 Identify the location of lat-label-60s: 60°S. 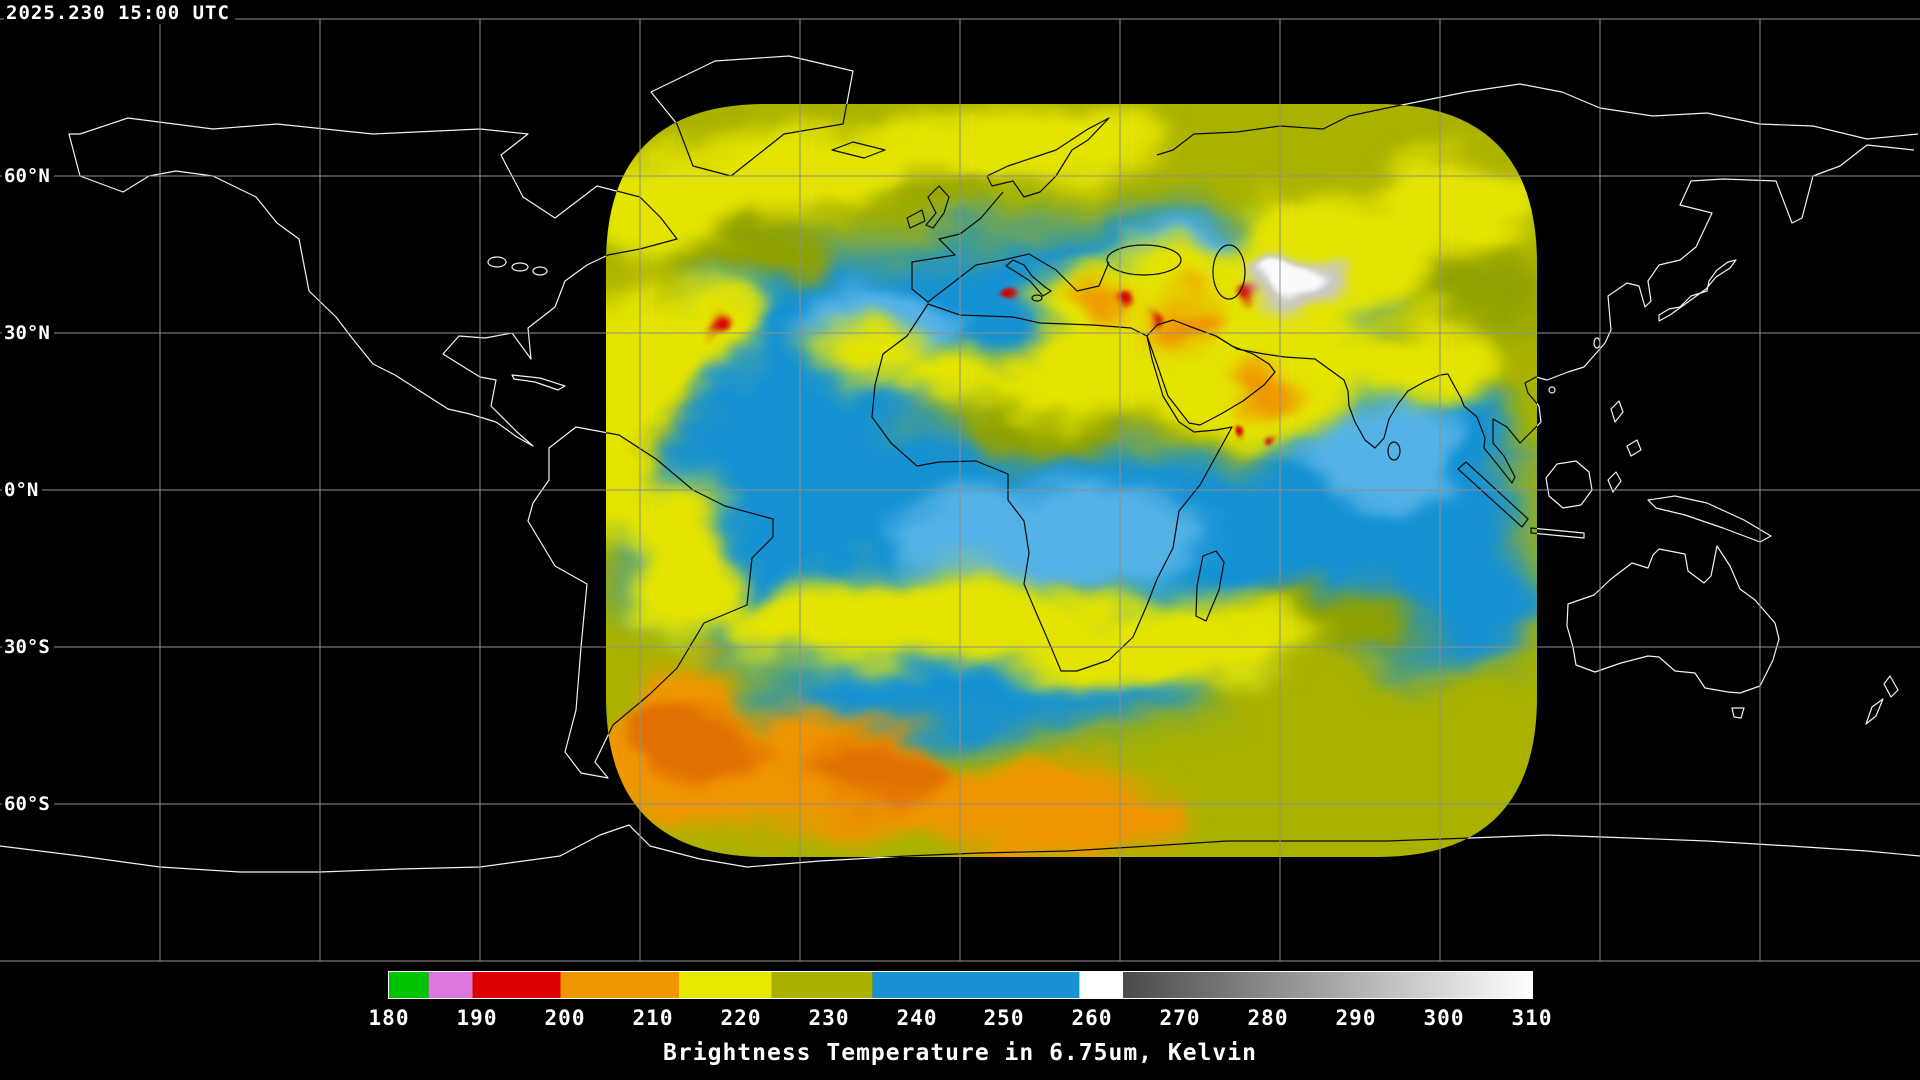
(28, 804).